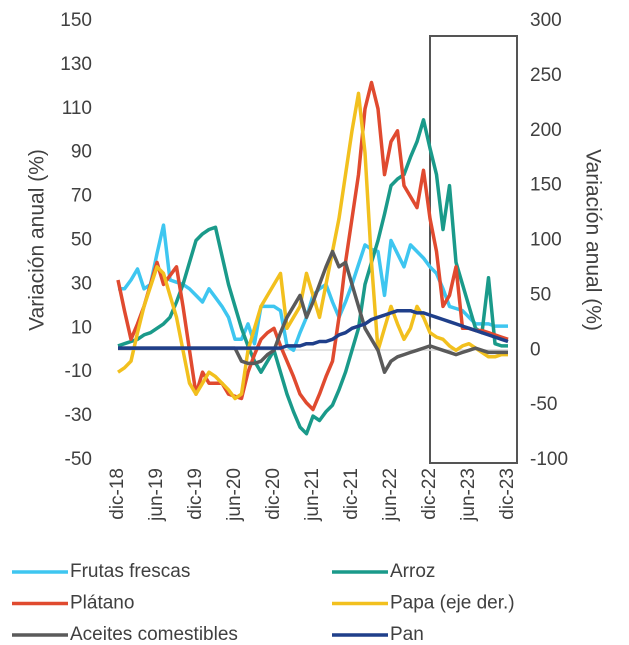  Describe the element at coordinates (390, 495) in the screenshot. I see `x-tick-label: jun-22` at that location.